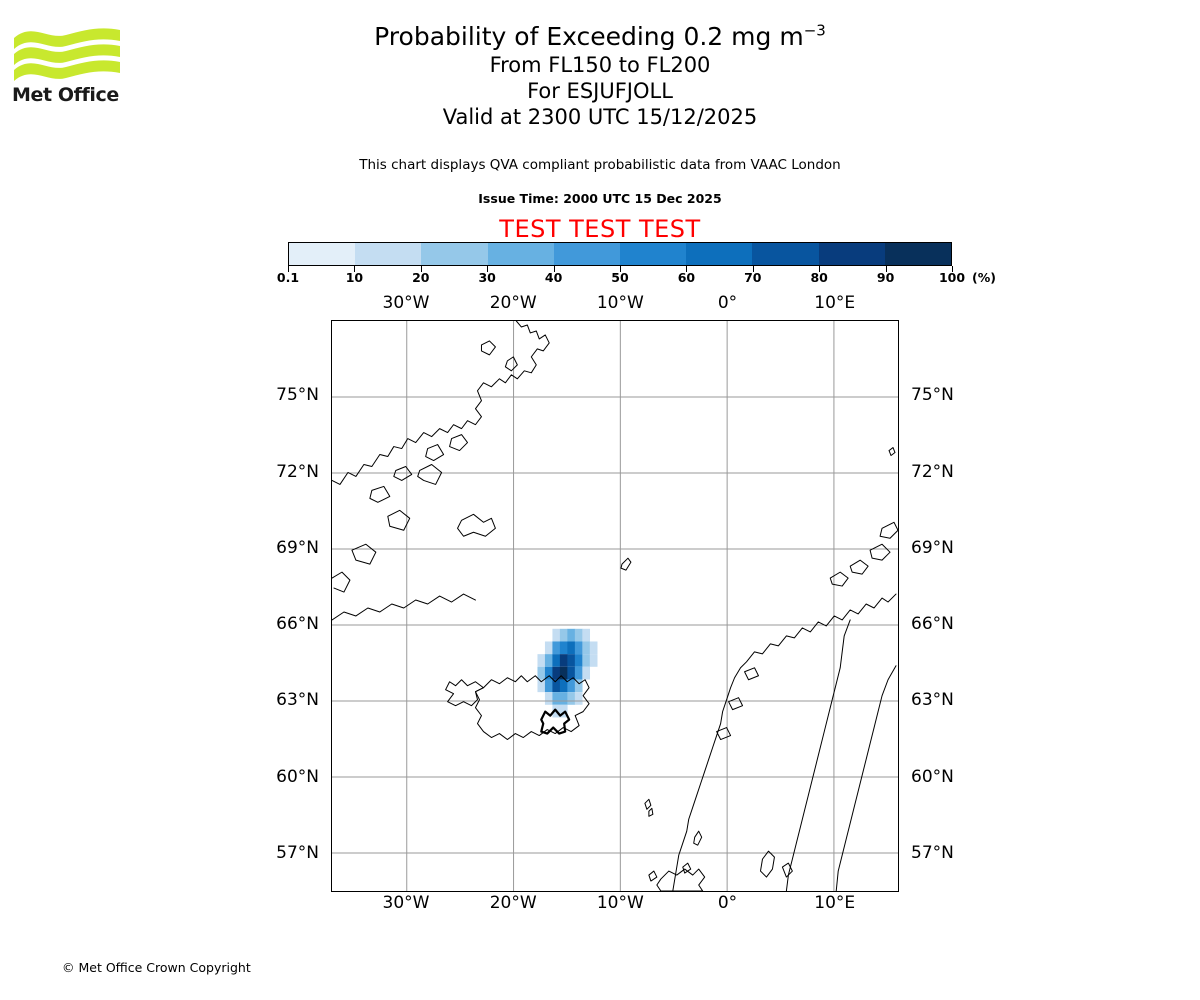  What do you see at coordinates (819, 277) in the screenshot?
I see `colorbar-tick-label: 80` at bounding box center [819, 277].